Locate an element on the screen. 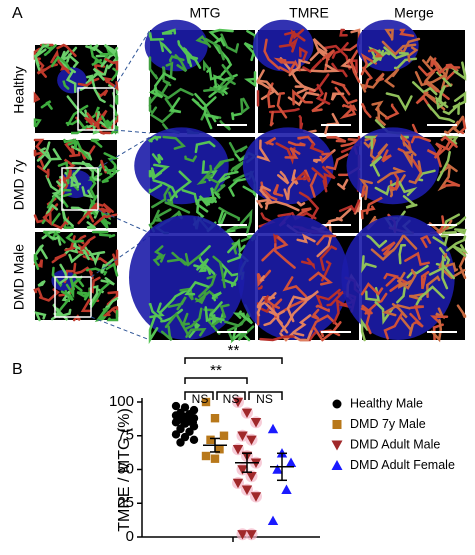  y-tick-label: 50 is located at coordinates (125, 468).